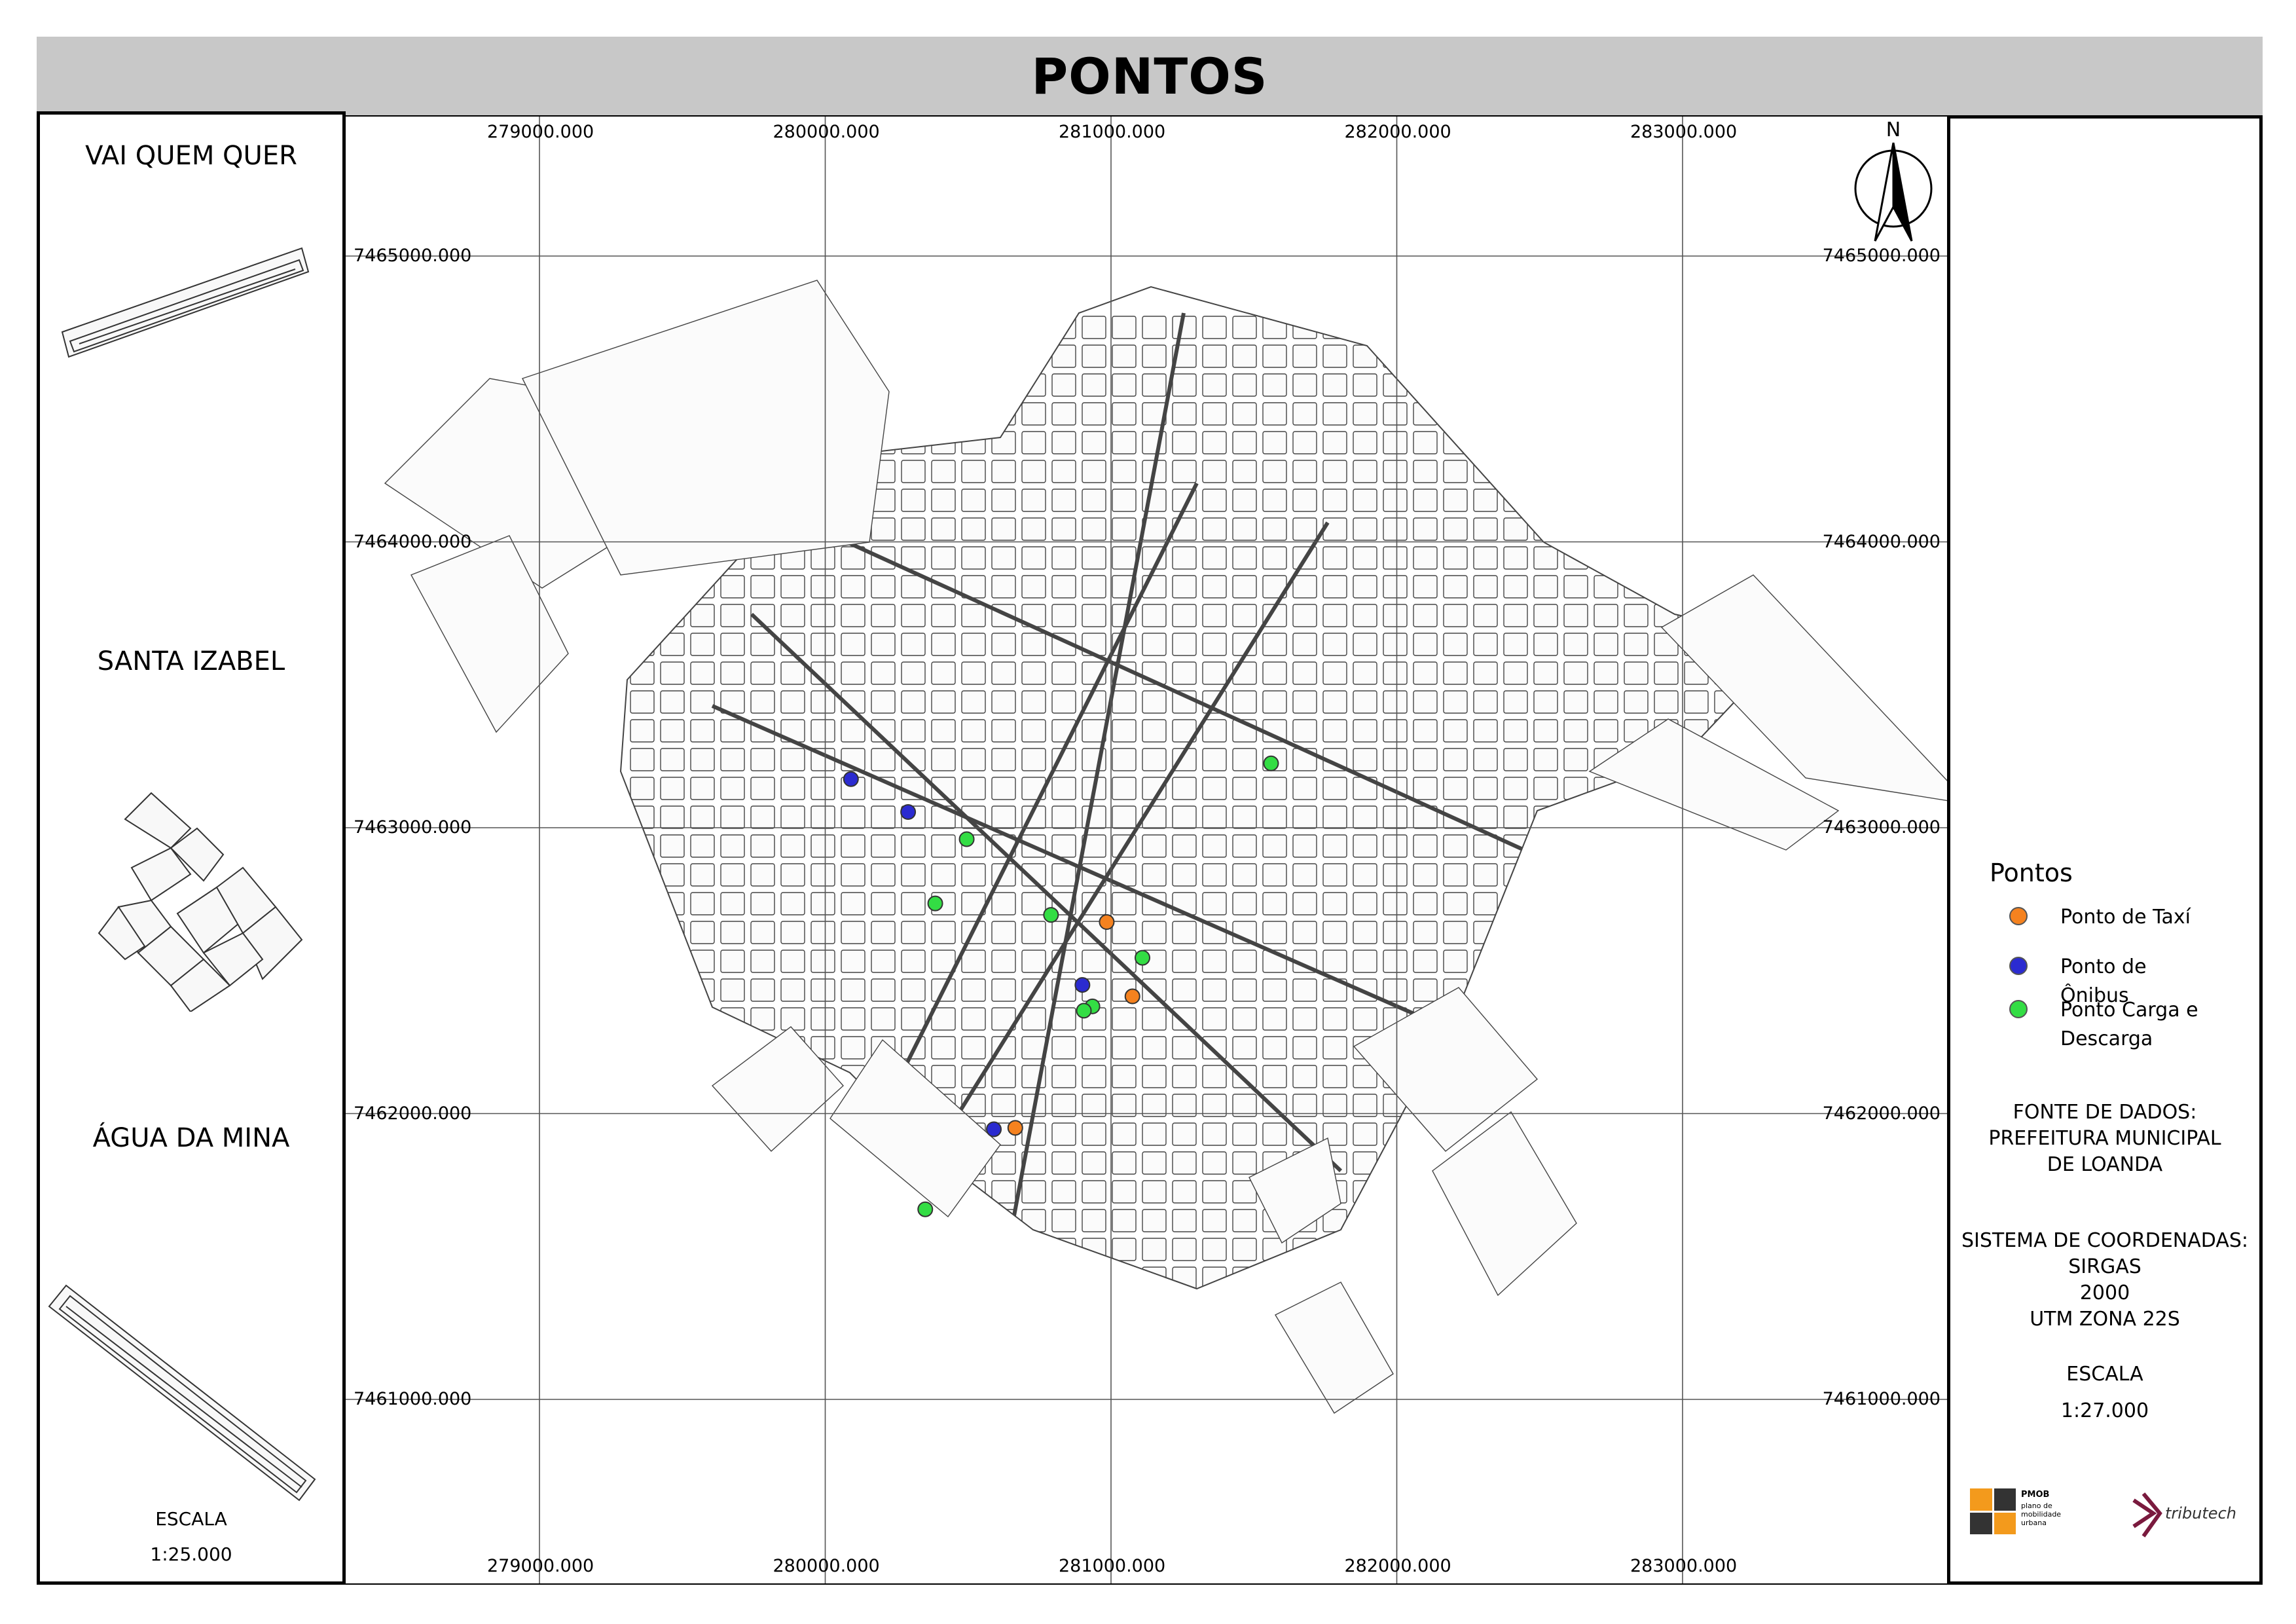 The width and height of the screenshot is (2296, 1624). Describe the element at coordinates (2103, 981) in the screenshot. I see `legend-item-onibus: Ponto de Ônibus` at that location.